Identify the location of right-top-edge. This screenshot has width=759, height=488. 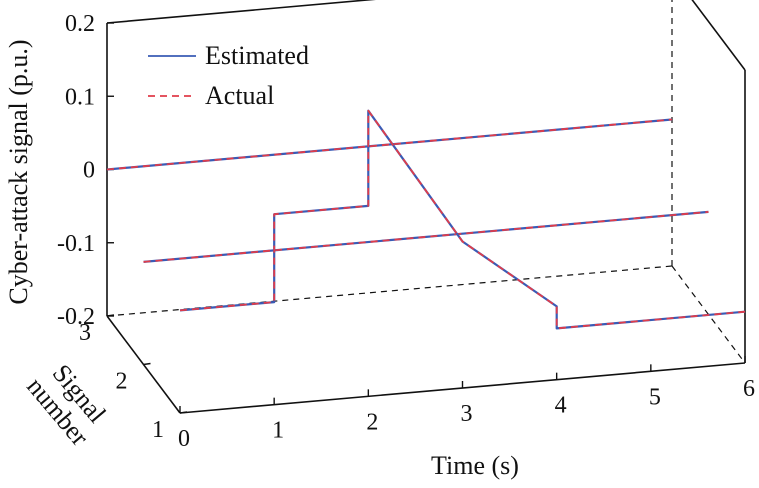
(718, 35).